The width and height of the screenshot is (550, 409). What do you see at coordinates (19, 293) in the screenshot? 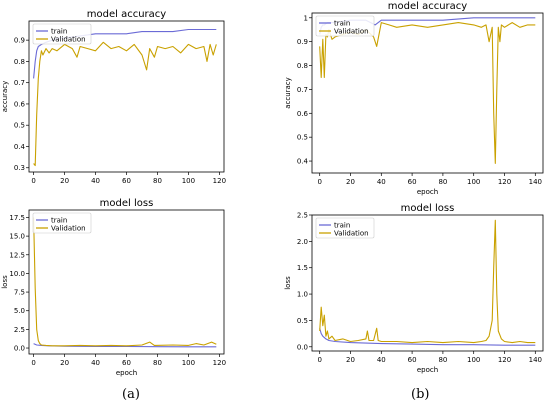
I see `y-tick-label: 7.5` at bounding box center [19, 293].